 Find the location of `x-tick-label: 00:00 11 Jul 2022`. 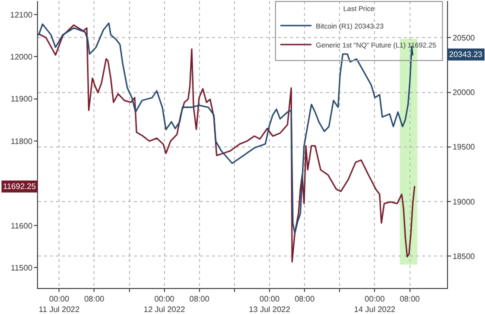

x-tick-label: 00:00 11 Jul 2022 is located at coordinates (59, 304).